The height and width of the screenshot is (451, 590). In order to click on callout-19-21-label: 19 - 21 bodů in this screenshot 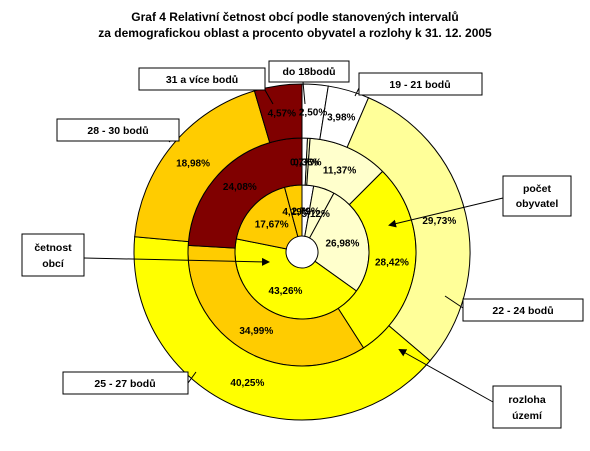, I will do `click(419, 85)`.